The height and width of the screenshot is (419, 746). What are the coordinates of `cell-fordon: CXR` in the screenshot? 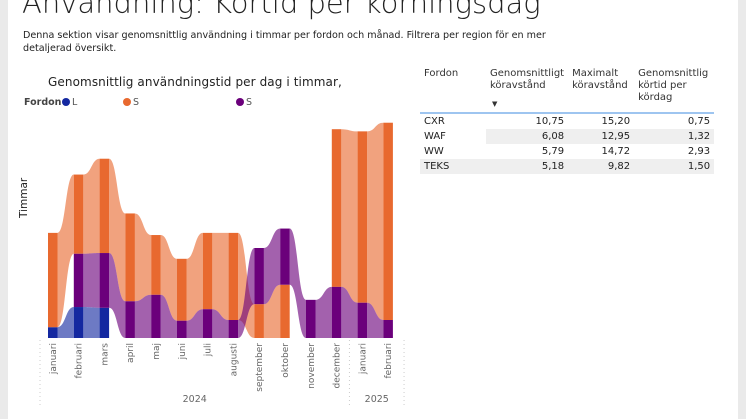 It's located at (434, 121).